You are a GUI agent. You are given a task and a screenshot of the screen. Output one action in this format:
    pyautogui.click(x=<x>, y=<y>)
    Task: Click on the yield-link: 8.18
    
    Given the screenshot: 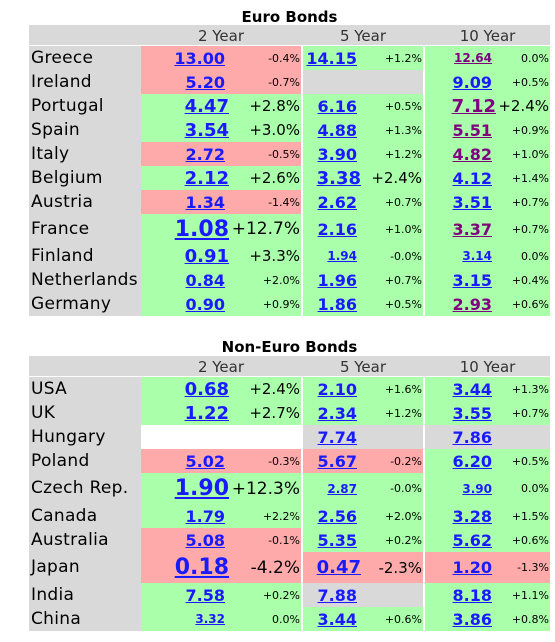 What is the action you would take?
    pyautogui.click(x=472, y=595)
    